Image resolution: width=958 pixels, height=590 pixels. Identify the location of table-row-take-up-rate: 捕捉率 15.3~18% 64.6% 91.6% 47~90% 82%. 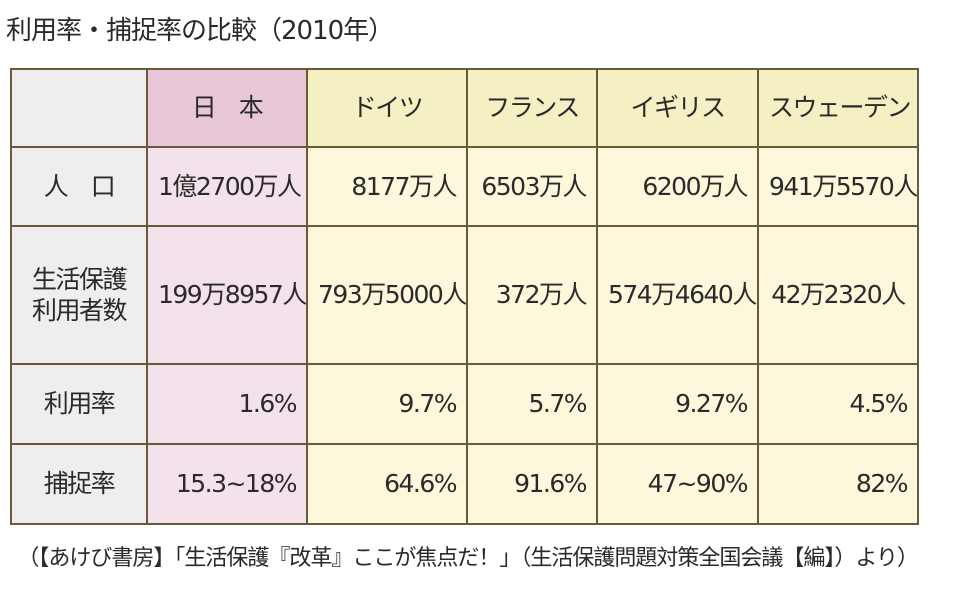
(464, 484).